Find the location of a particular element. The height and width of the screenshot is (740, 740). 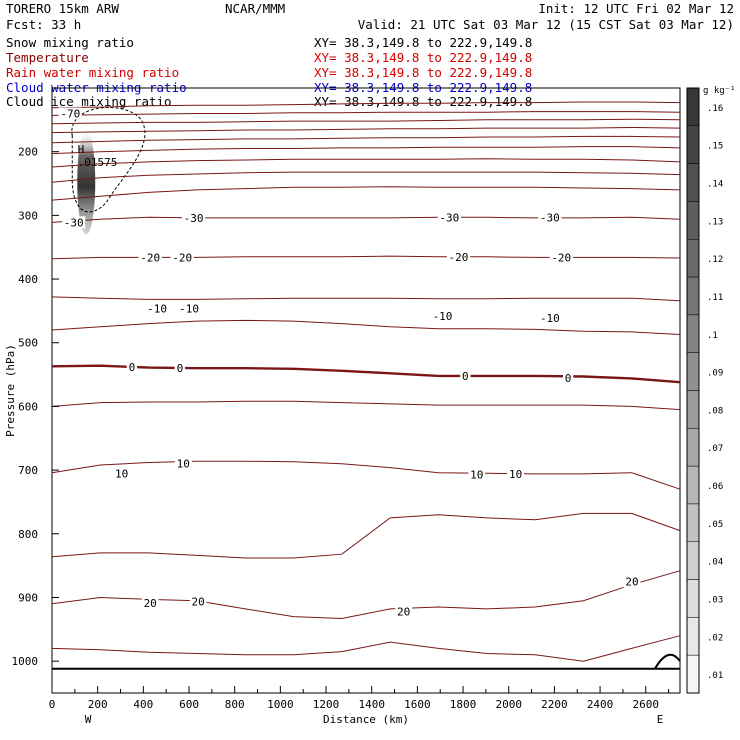

x-tick-label: 2400 is located at coordinates (600, 704).